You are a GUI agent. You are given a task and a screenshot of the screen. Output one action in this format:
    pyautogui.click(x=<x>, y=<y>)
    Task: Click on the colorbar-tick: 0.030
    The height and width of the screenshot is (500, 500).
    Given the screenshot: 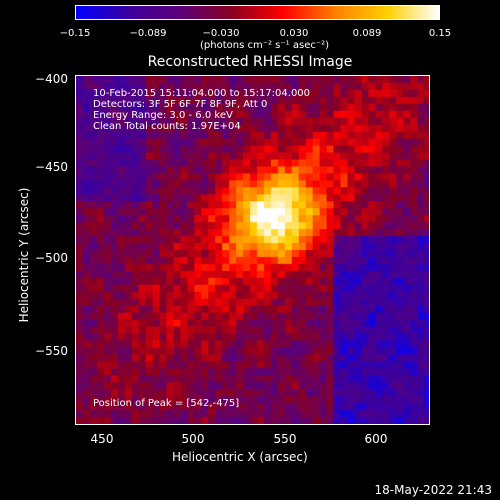 What is the action you would take?
    pyautogui.click(x=294, y=33)
    